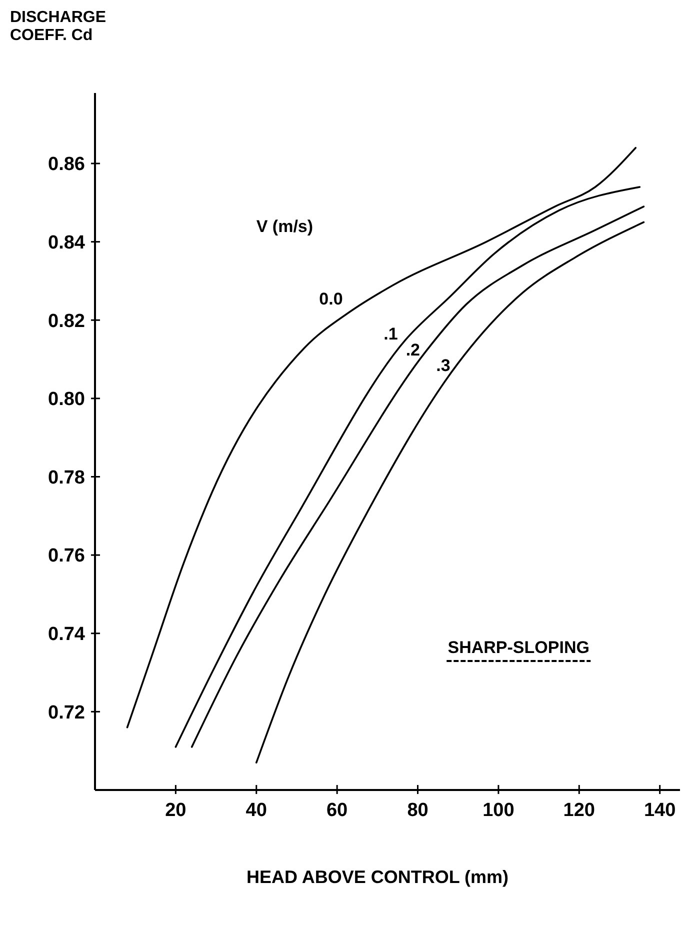 The width and height of the screenshot is (698, 935). Describe the element at coordinates (331, 298) in the screenshot. I see `series-label: 0.0` at that location.